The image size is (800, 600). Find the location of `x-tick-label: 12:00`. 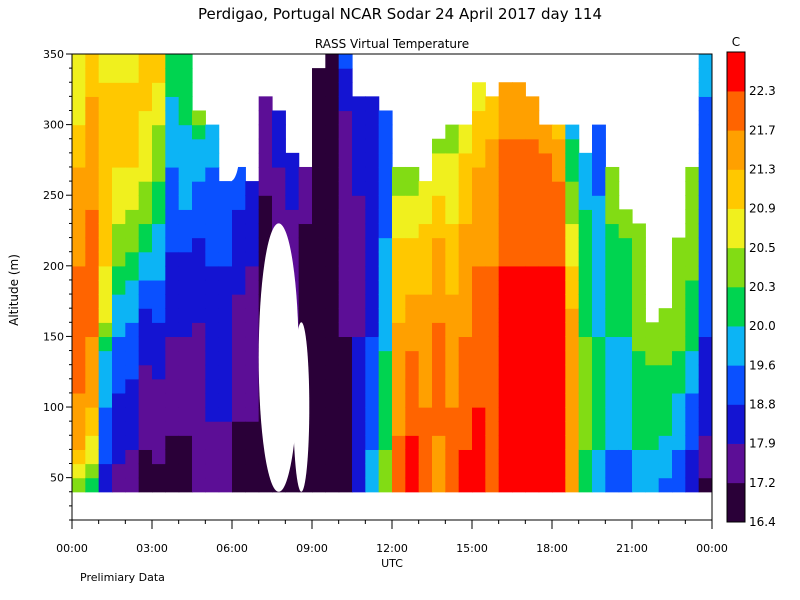

x-tick-label: 12:00 is located at coordinates (392, 548).